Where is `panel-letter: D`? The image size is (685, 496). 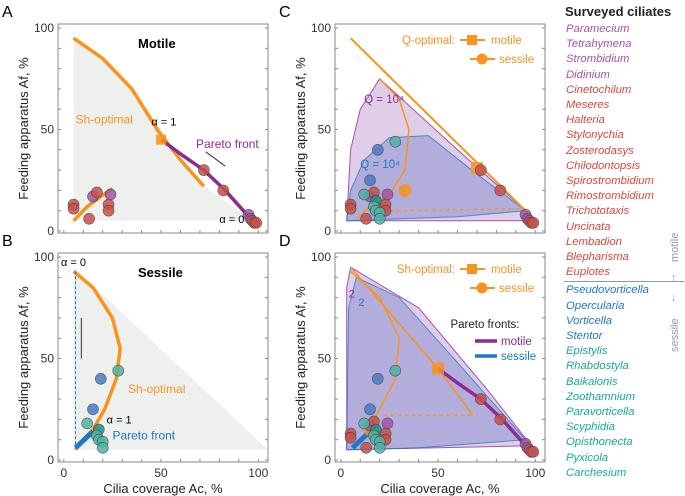
panel-letter: D is located at coordinates (285, 241).